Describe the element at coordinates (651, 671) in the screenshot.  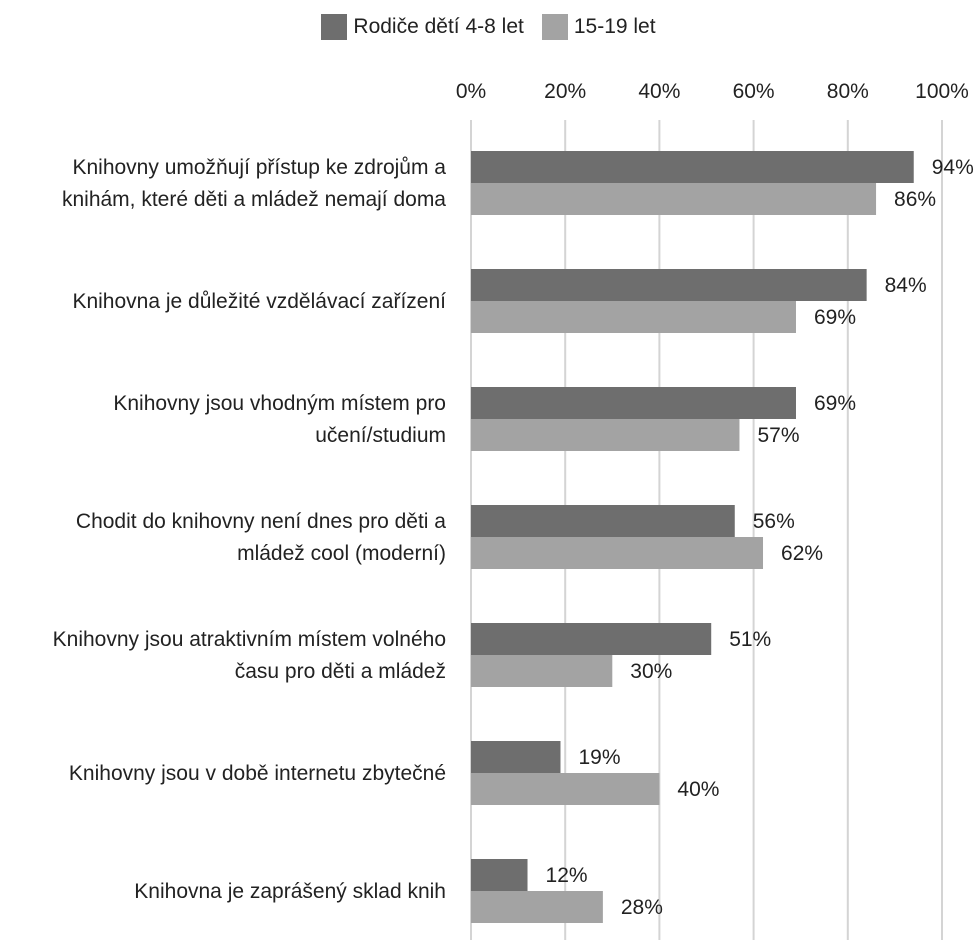
I see `data-label: 30%` at that location.